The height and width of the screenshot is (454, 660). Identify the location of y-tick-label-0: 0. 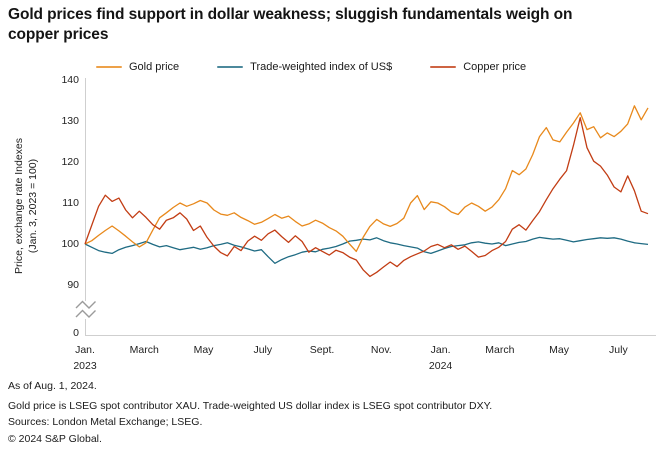
(76, 332).